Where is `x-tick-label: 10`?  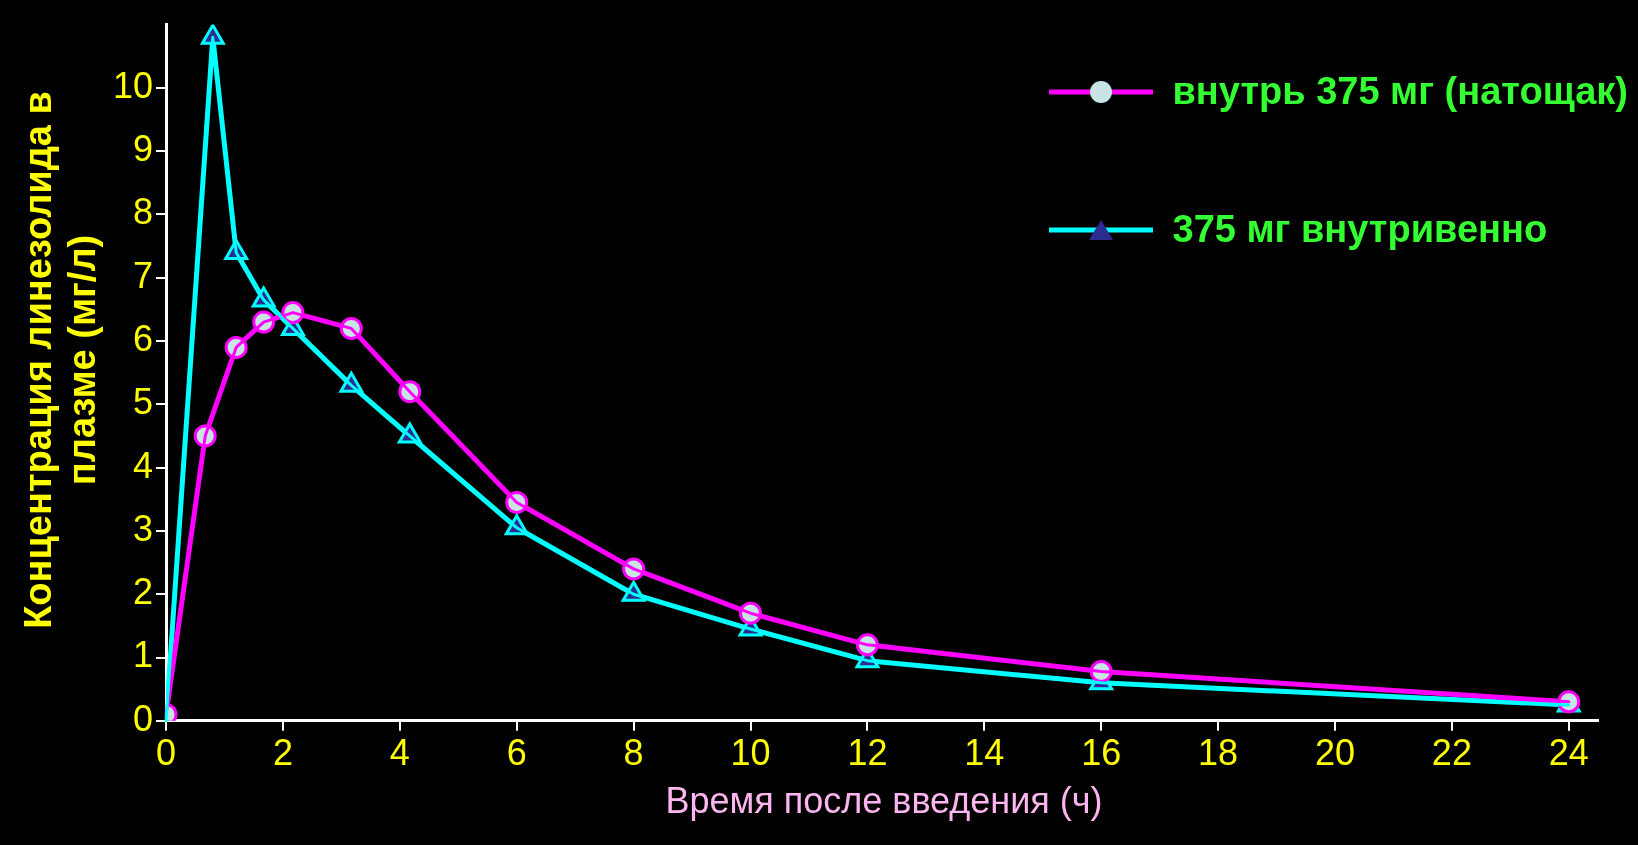
x-tick-label: 10 is located at coordinates (750, 753).